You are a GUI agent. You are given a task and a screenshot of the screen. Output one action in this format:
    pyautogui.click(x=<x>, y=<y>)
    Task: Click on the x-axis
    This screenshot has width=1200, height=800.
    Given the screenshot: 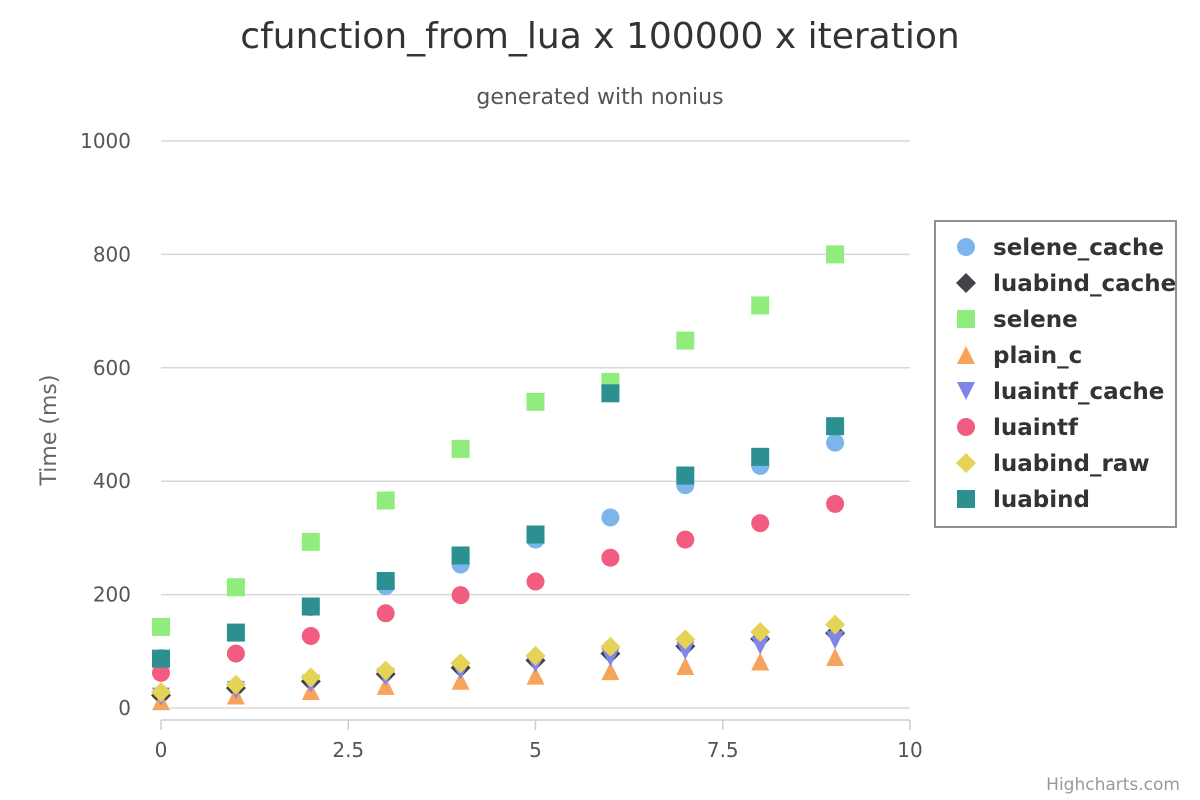 What is the action you would take?
    pyautogui.click(x=535, y=724)
    